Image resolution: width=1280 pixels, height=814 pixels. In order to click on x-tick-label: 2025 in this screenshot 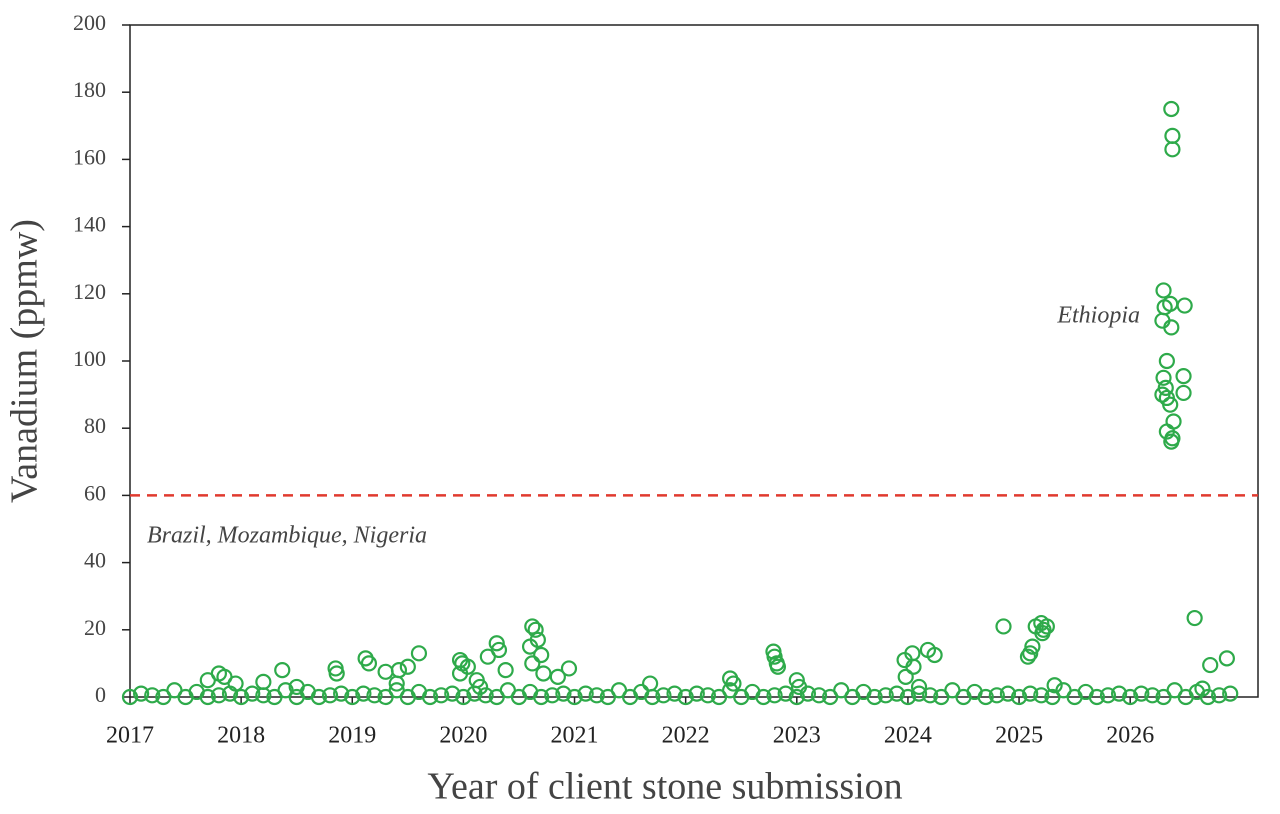, I will do `click(1019, 736)`.